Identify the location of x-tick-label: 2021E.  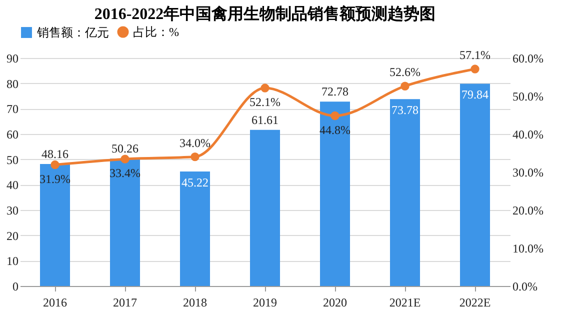
(405, 303).